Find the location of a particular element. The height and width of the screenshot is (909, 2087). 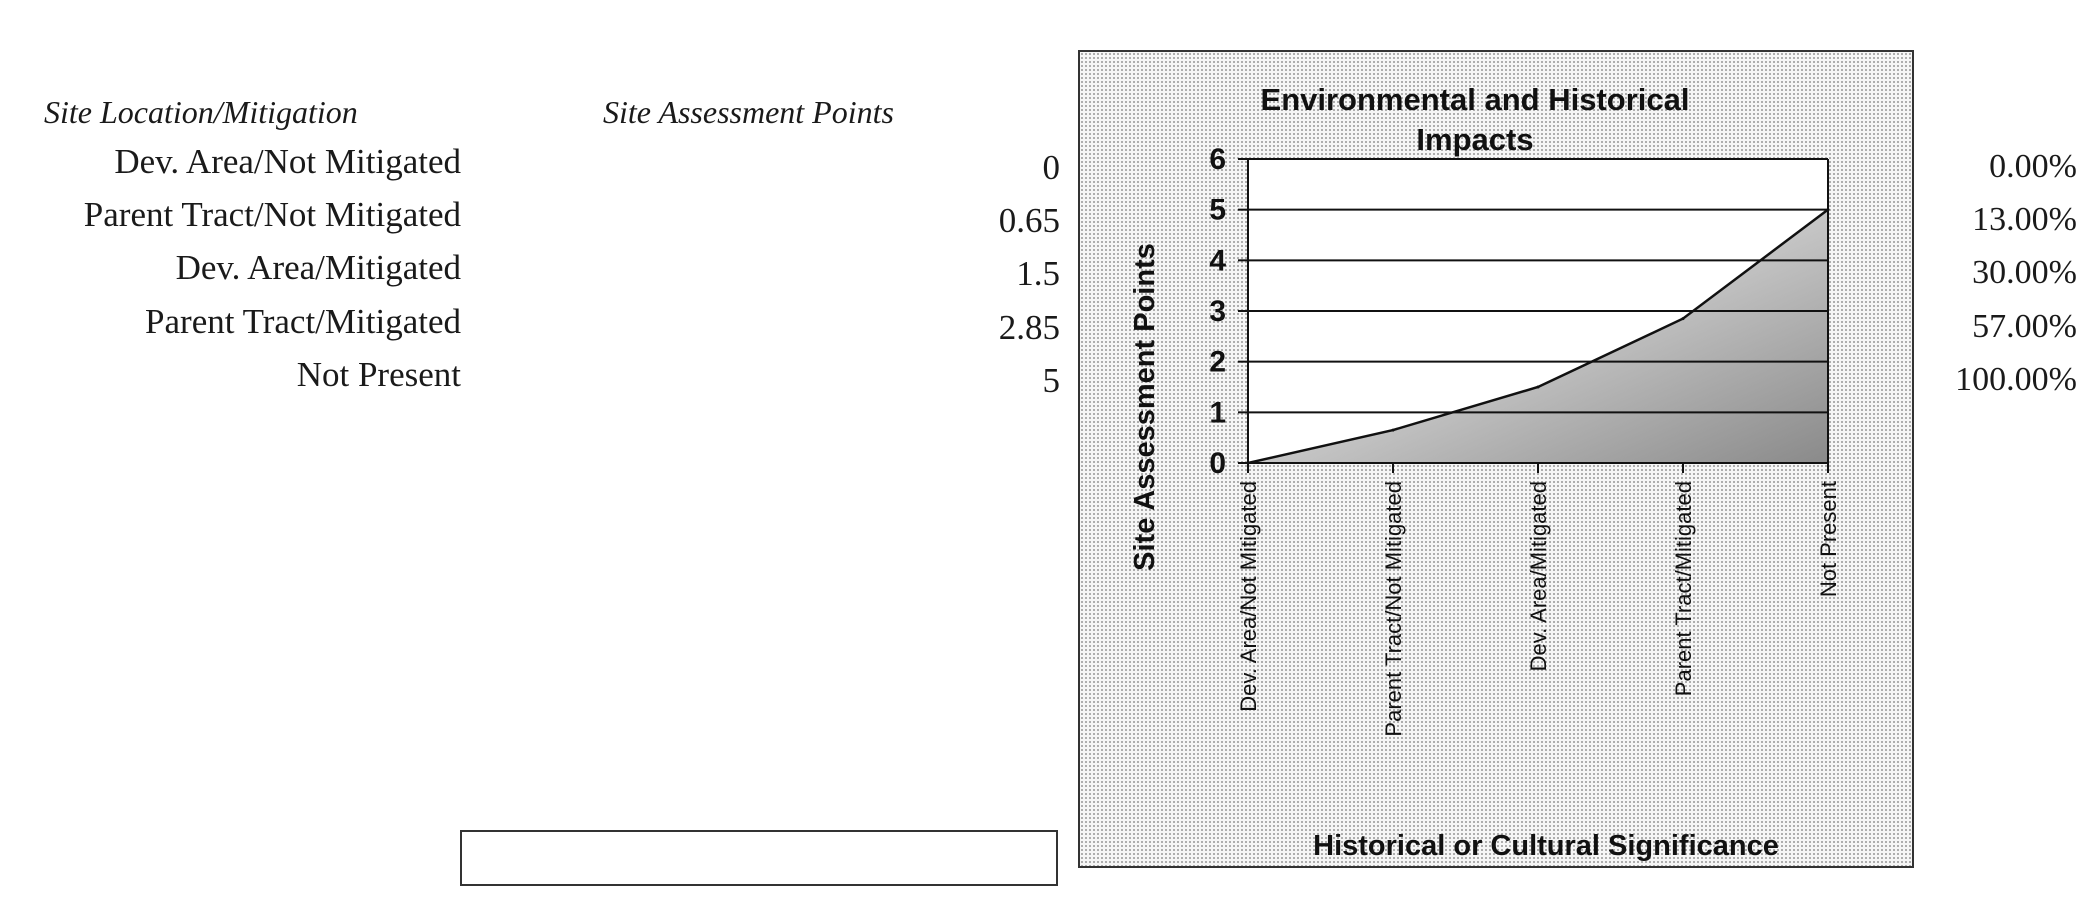

header-site-assessment-points: Site Assessment Points is located at coordinates (748, 112).